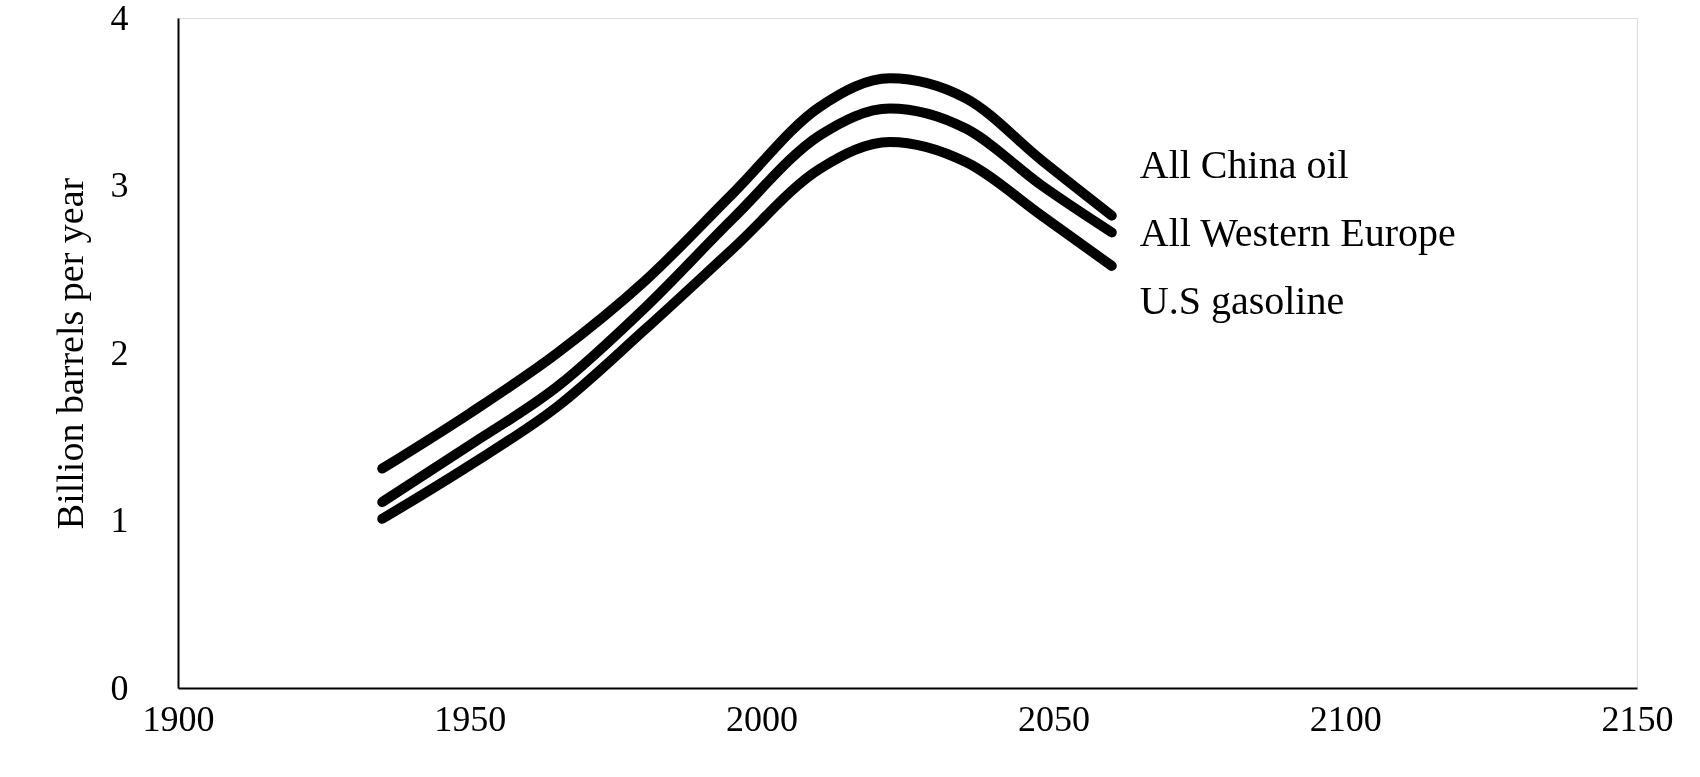 The height and width of the screenshot is (777, 1700). What do you see at coordinates (1053, 718) in the screenshot?
I see `x-tick-label: 2050` at bounding box center [1053, 718].